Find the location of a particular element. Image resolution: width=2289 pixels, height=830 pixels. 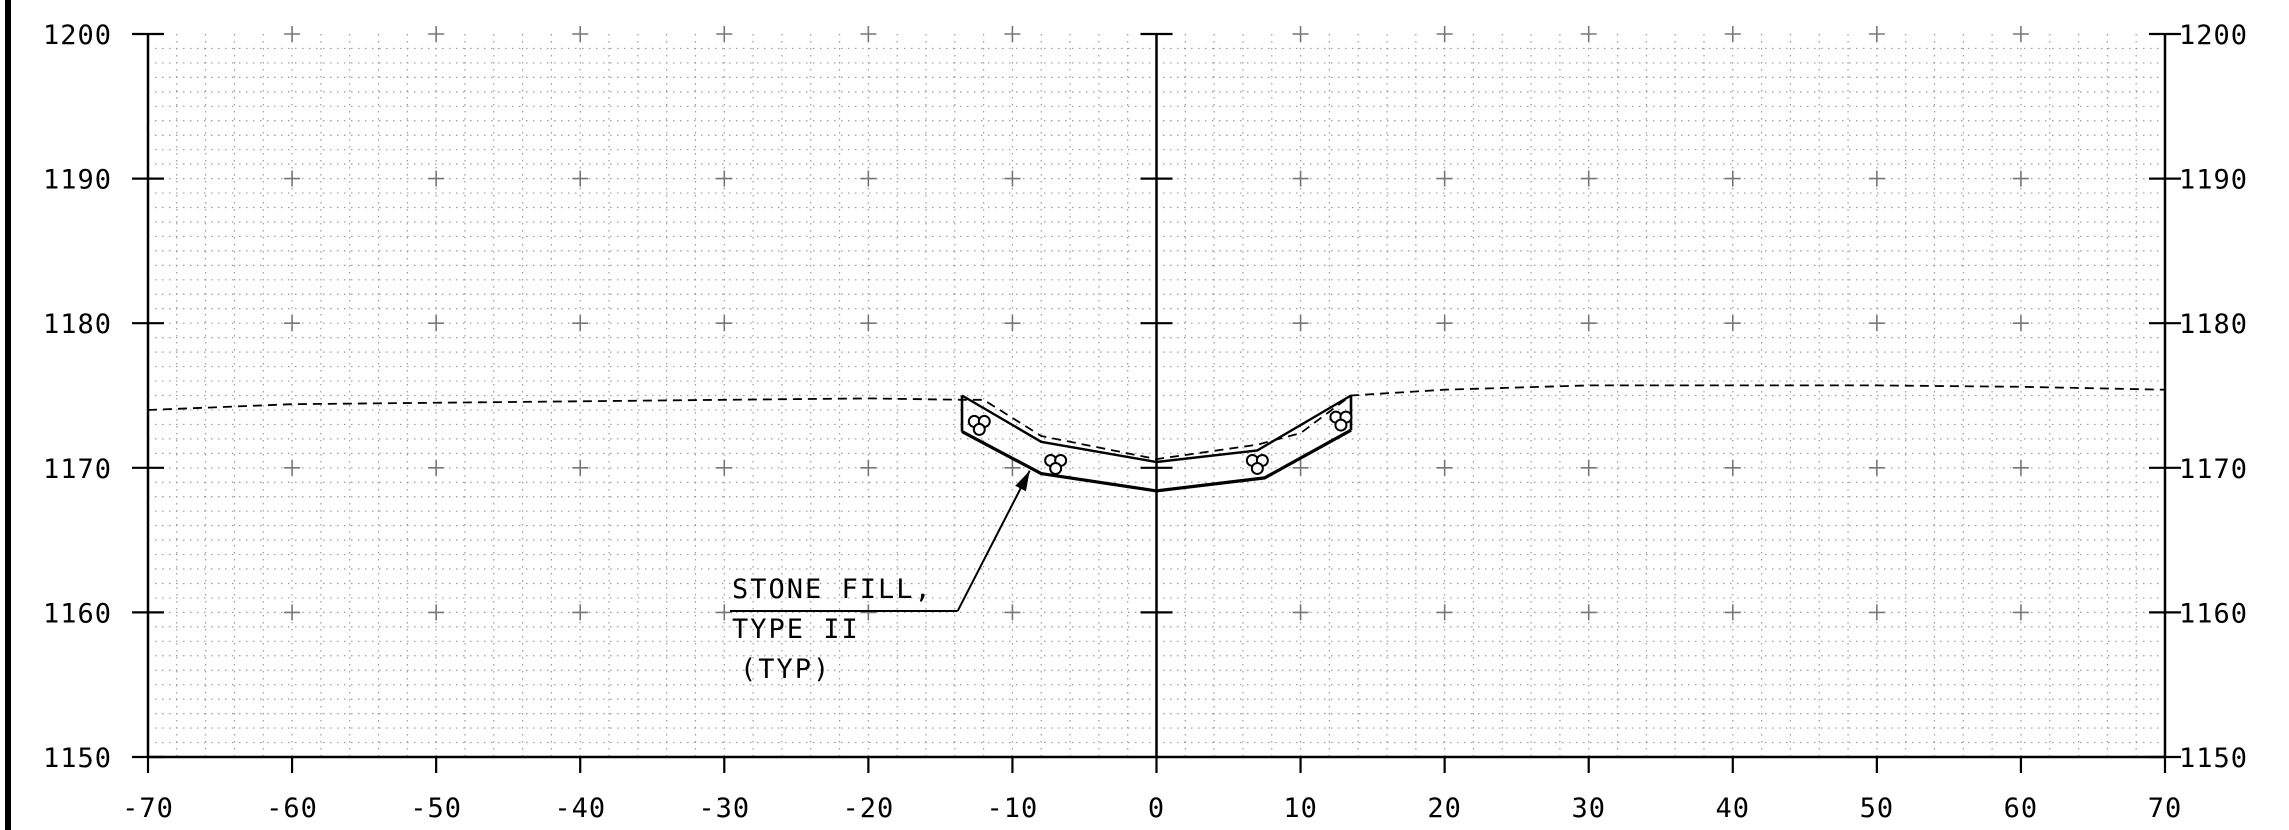

x-axis-labels: -70 -60 -50 -40 -30 -20 -10 0 10 20 30 40 50 60 70 is located at coordinates (1151, 808).